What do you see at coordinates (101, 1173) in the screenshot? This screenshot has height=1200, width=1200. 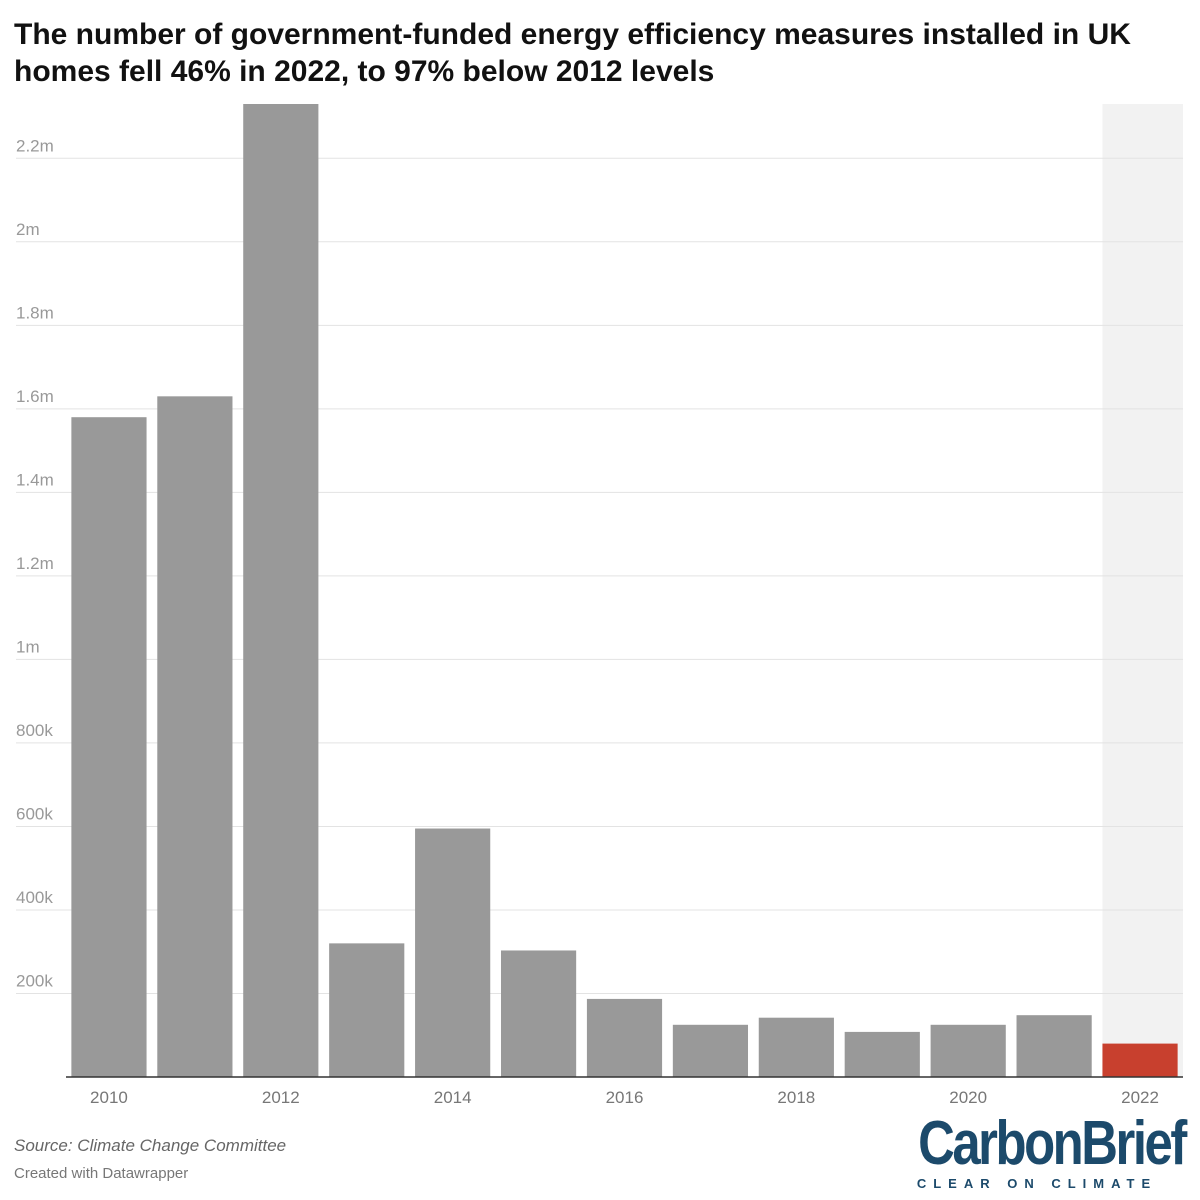 I see `credit-note: Created with Datawrapper` at bounding box center [101, 1173].